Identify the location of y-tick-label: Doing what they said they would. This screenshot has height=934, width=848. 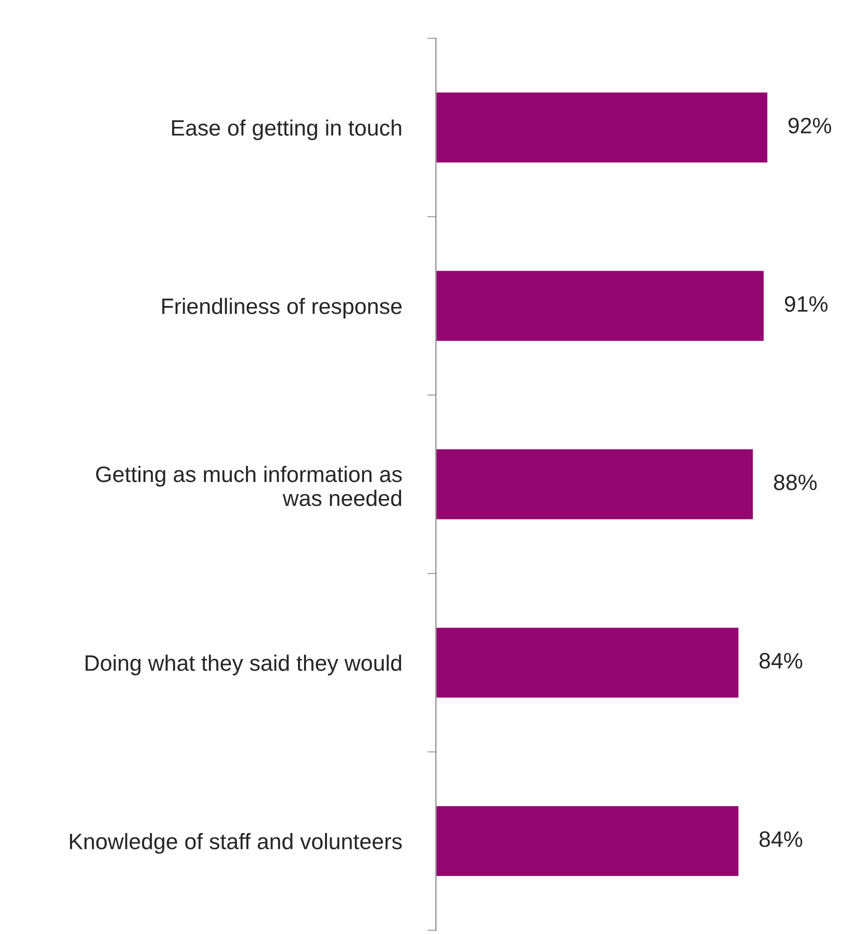
(244, 665).